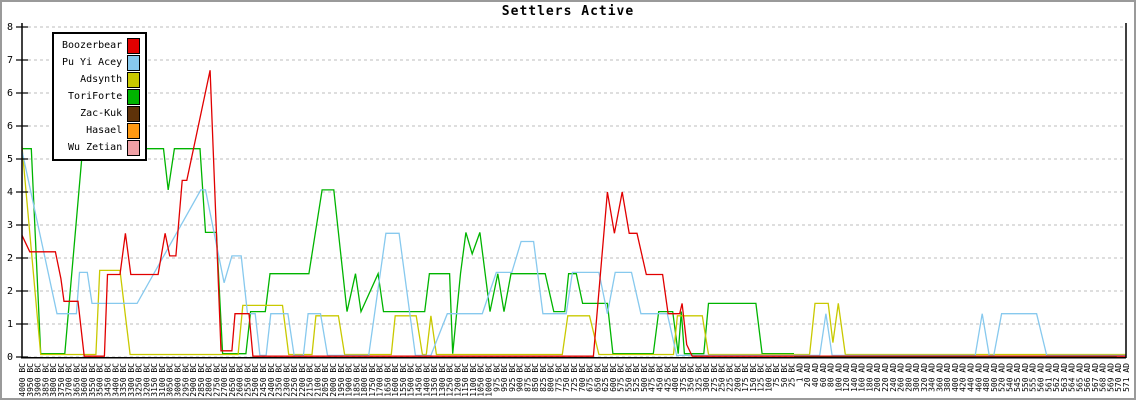 The image size is (1136, 400). I want to click on svg-text: 440 AD, so click(971, 377).